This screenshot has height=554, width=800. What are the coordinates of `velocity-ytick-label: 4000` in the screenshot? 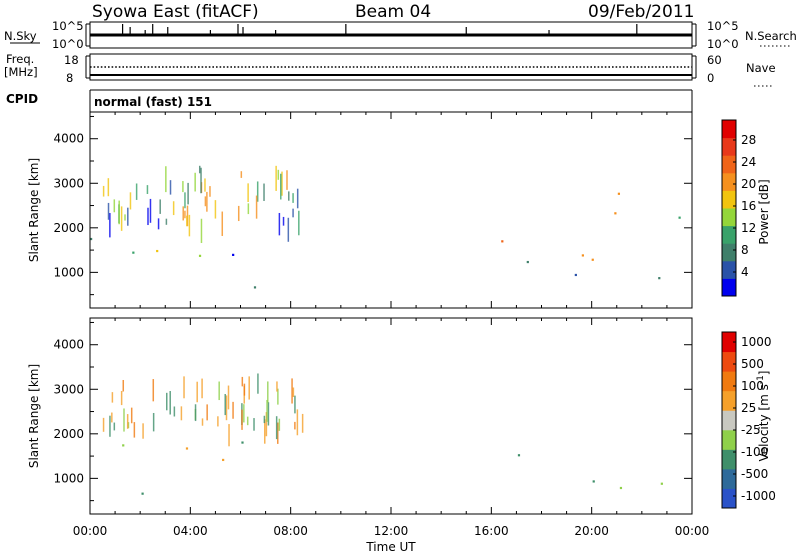 It's located at (68, 345).